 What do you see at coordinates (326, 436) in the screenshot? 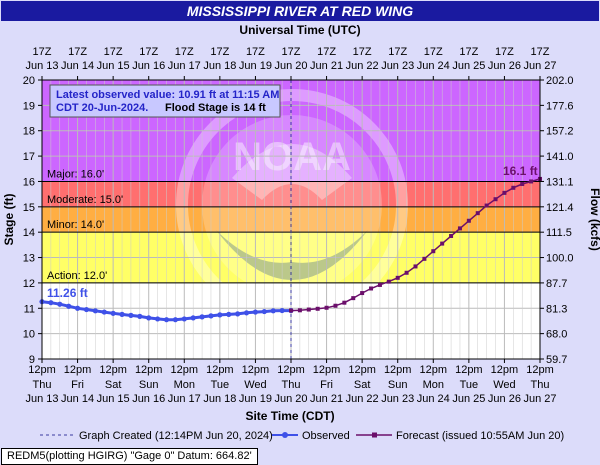
I see `legend-observed-label: Observed` at bounding box center [326, 436].